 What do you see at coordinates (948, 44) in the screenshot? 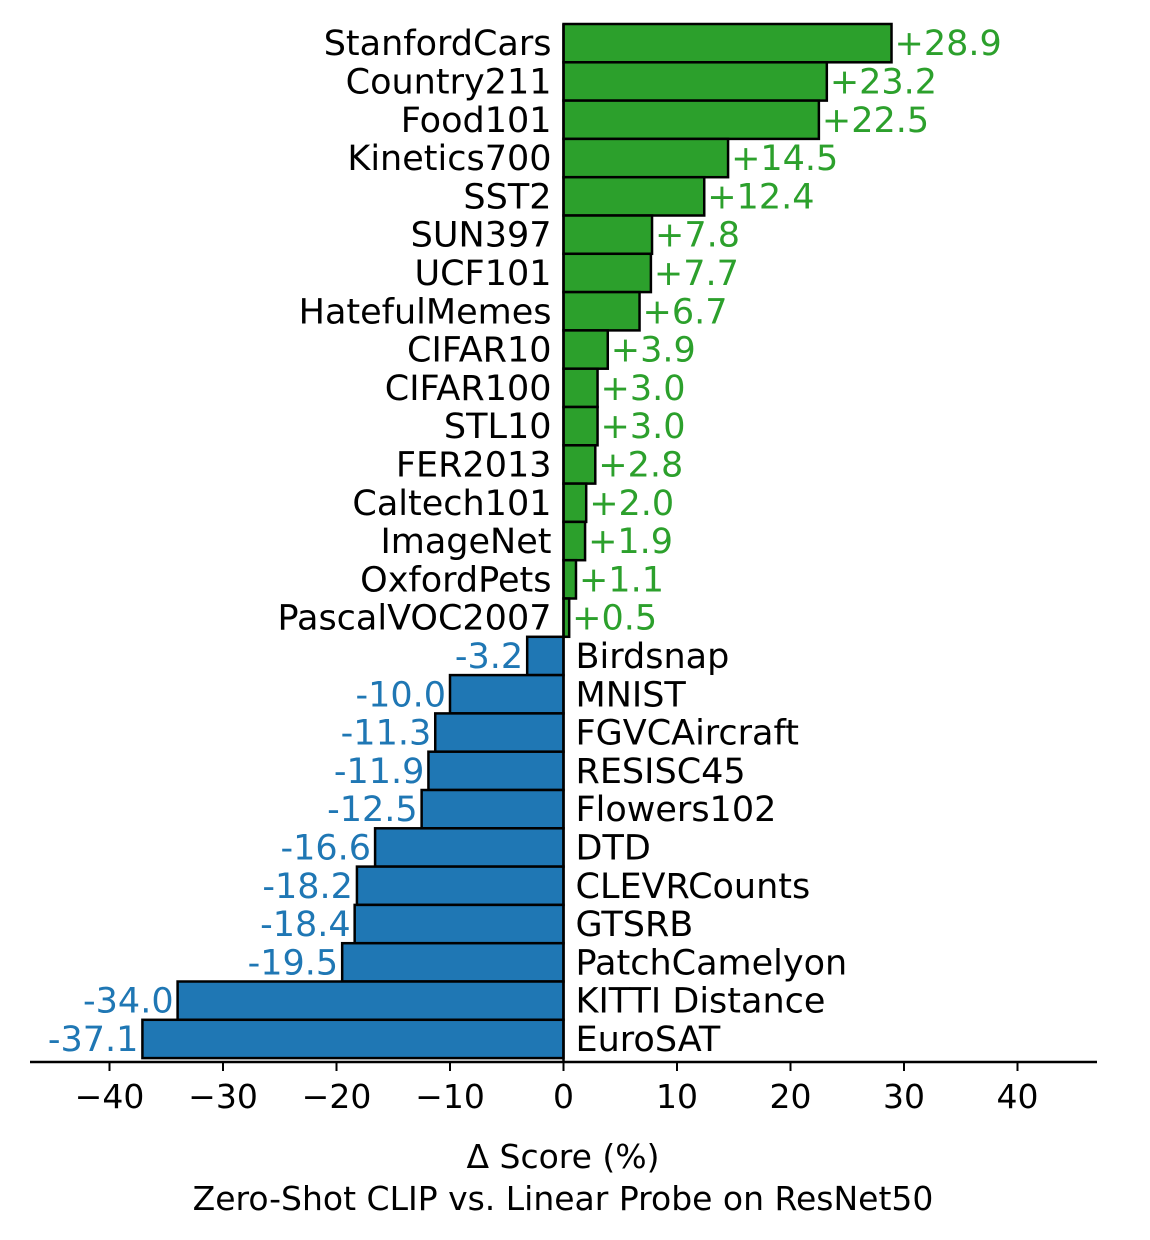
I see `value-label-stanfordcars: +28.9` at bounding box center [948, 44].